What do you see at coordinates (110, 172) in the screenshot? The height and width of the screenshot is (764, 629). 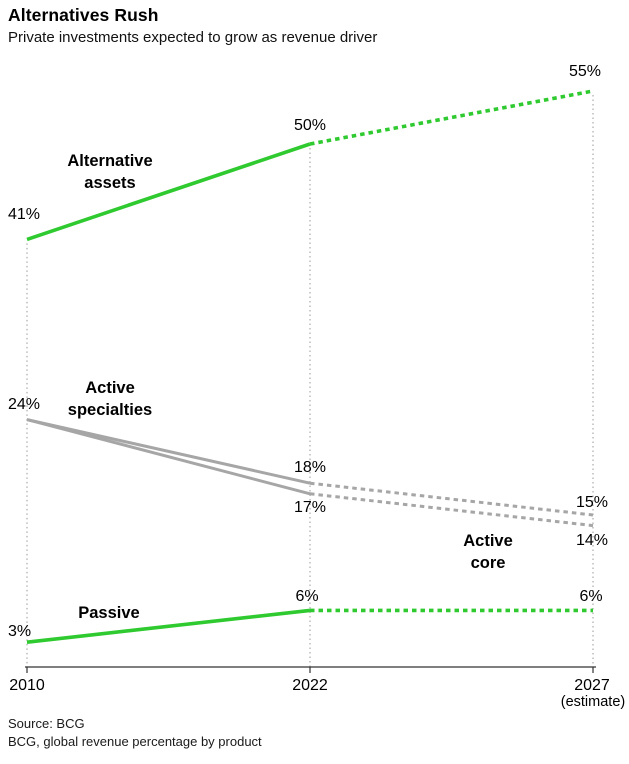 I see `series-label-alternative-assets: Alternative assets` at bounding box center [110, 172].